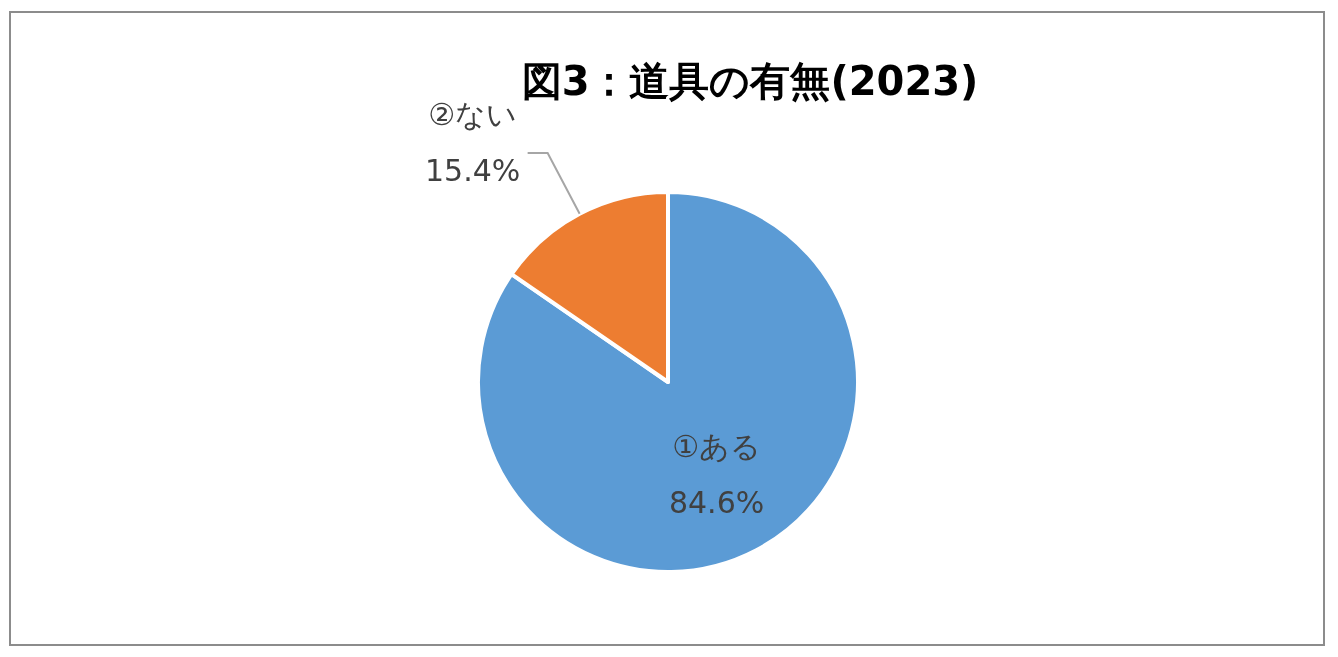 The width and height of the screenshot is (1338, 657). What do you see at coordinates (472, 170) in the screenshot?
I see `data-label: 15.4%` at bounding box center [472, 170].